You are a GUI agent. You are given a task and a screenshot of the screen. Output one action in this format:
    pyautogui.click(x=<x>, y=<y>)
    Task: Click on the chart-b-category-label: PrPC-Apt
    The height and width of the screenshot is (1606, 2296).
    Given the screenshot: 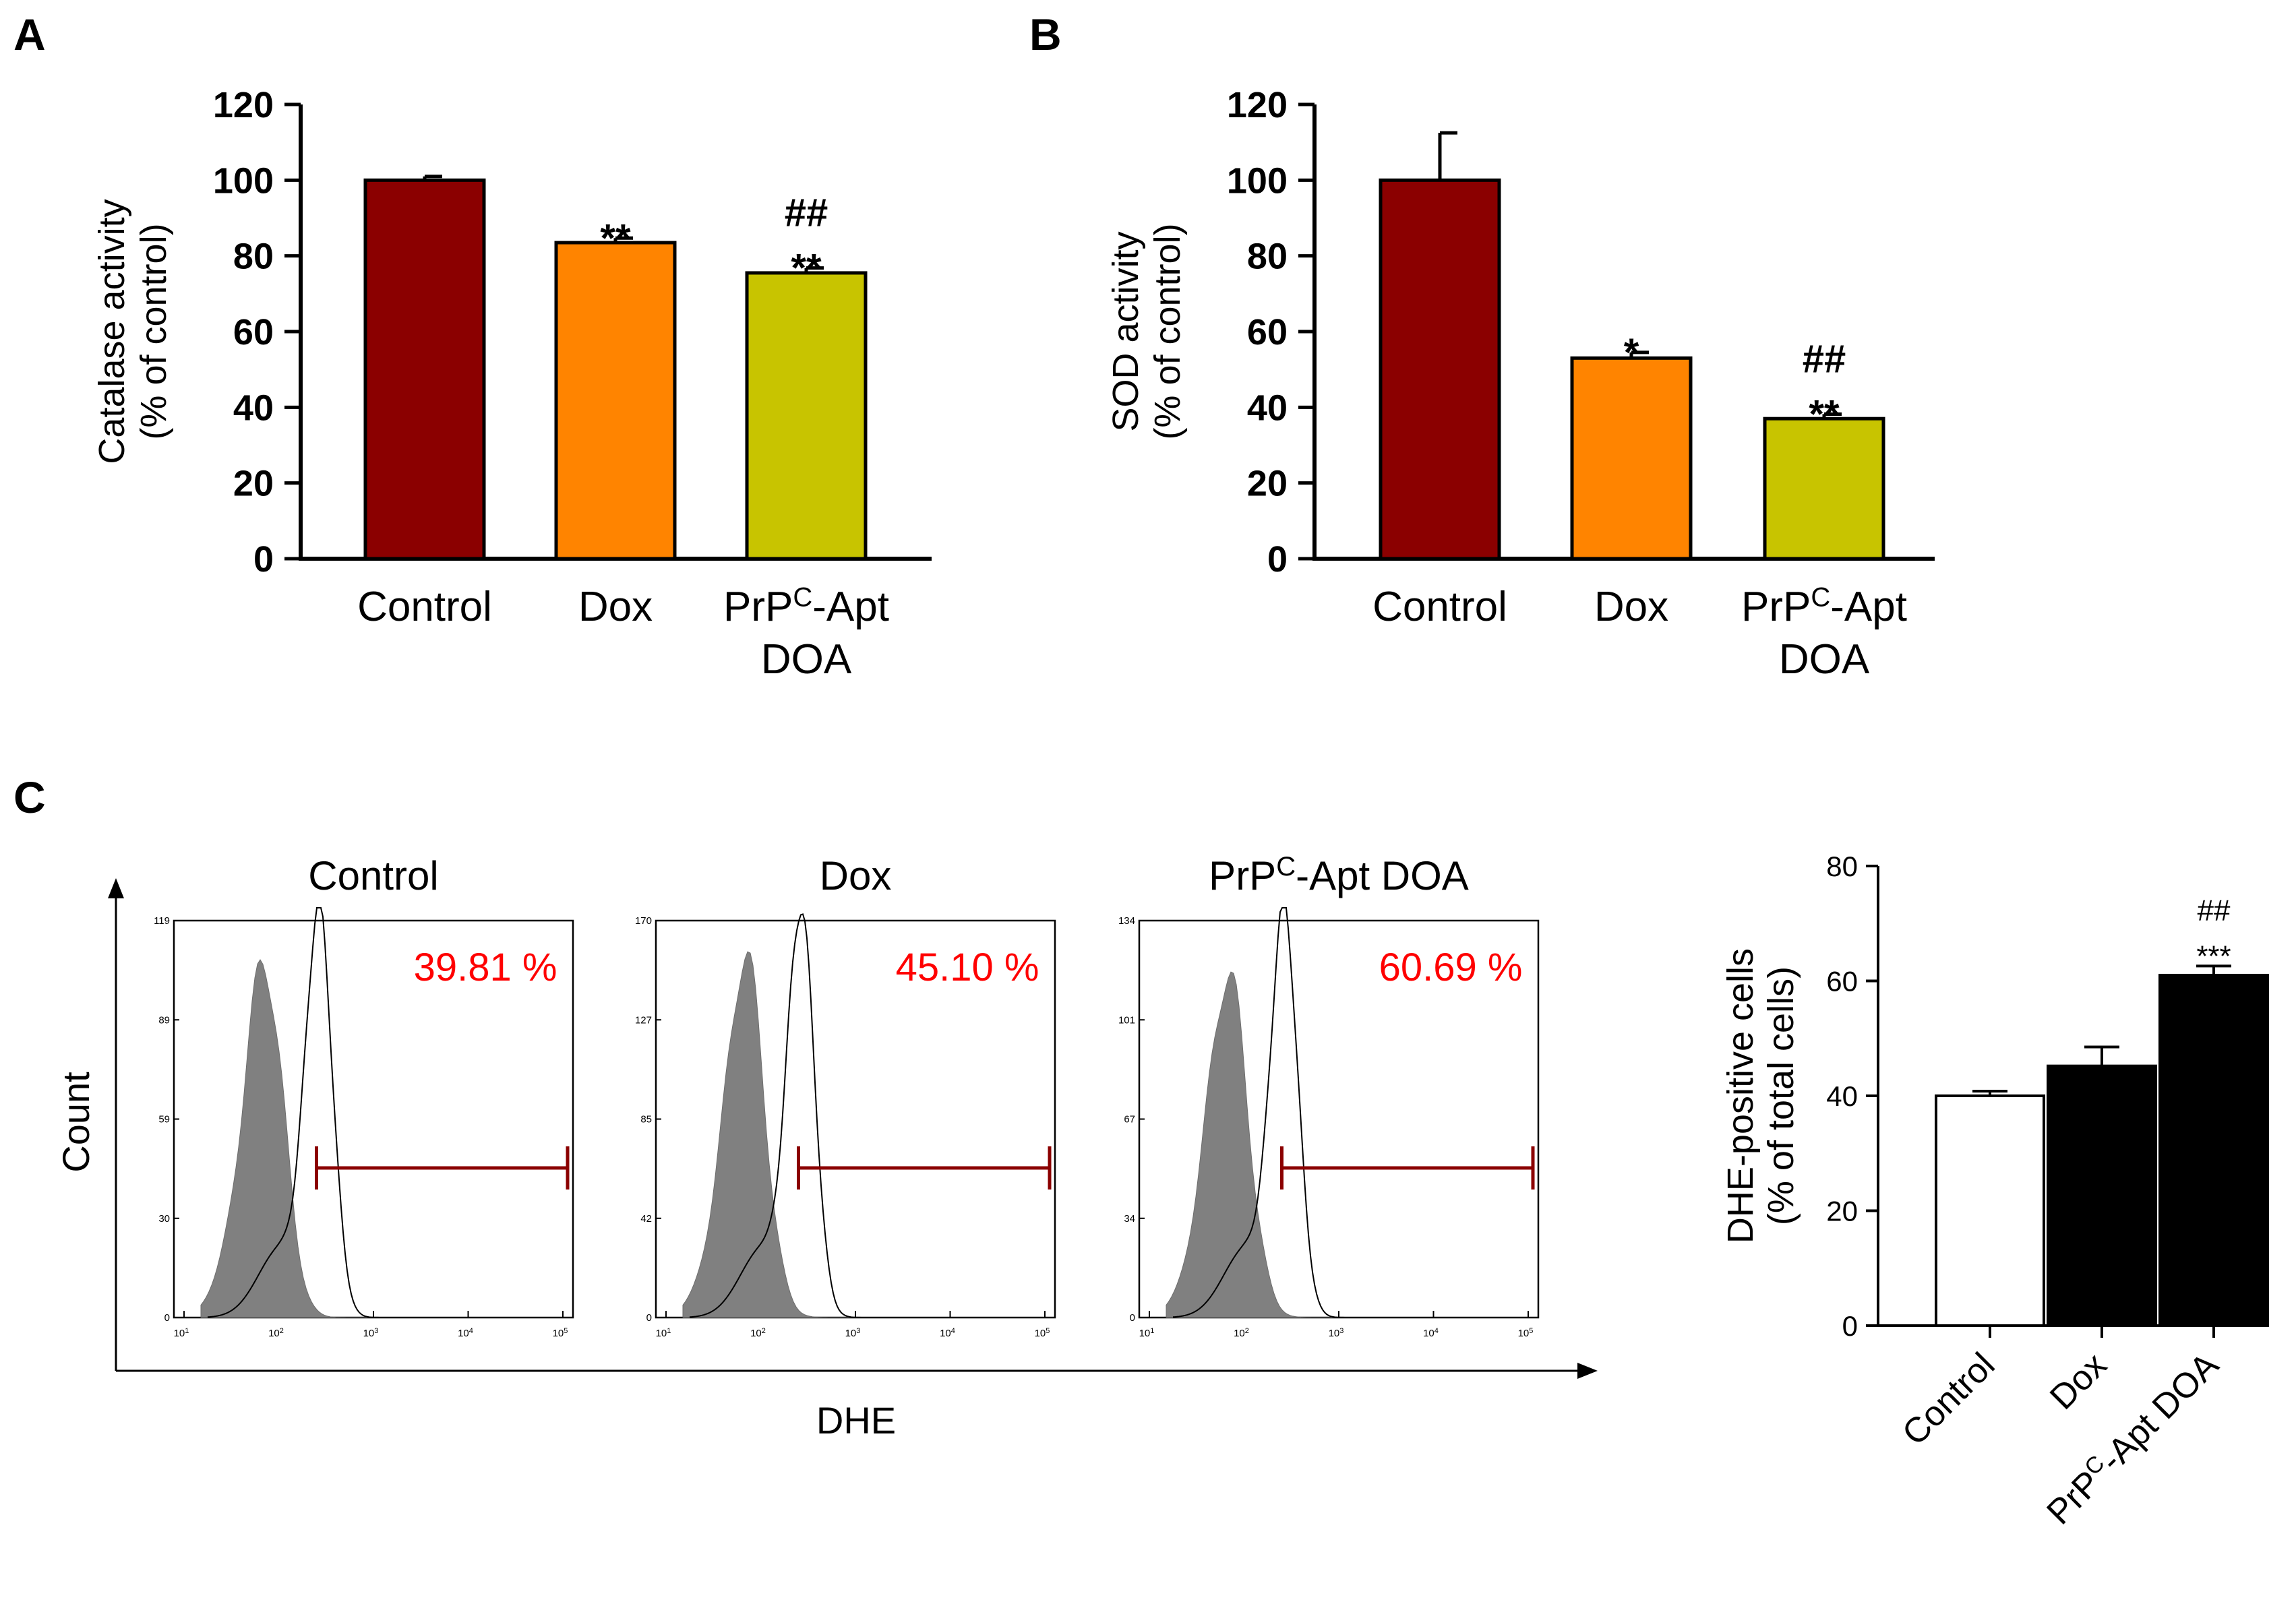 What is the action you would take?
    pyautogui.click(x=1824, y=606)
    